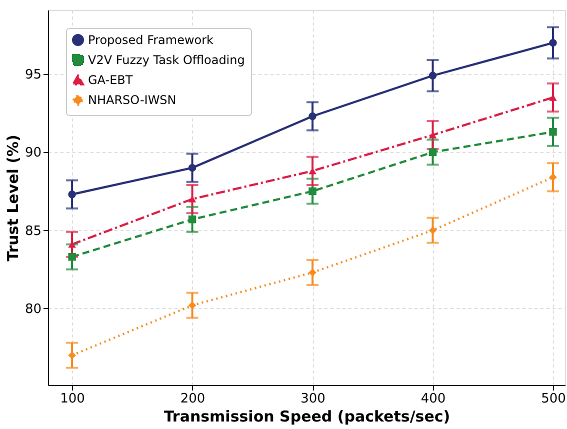 This screenshot has width=567, height=429. I want to click on y-tick-label: 90, so click(33, 153).